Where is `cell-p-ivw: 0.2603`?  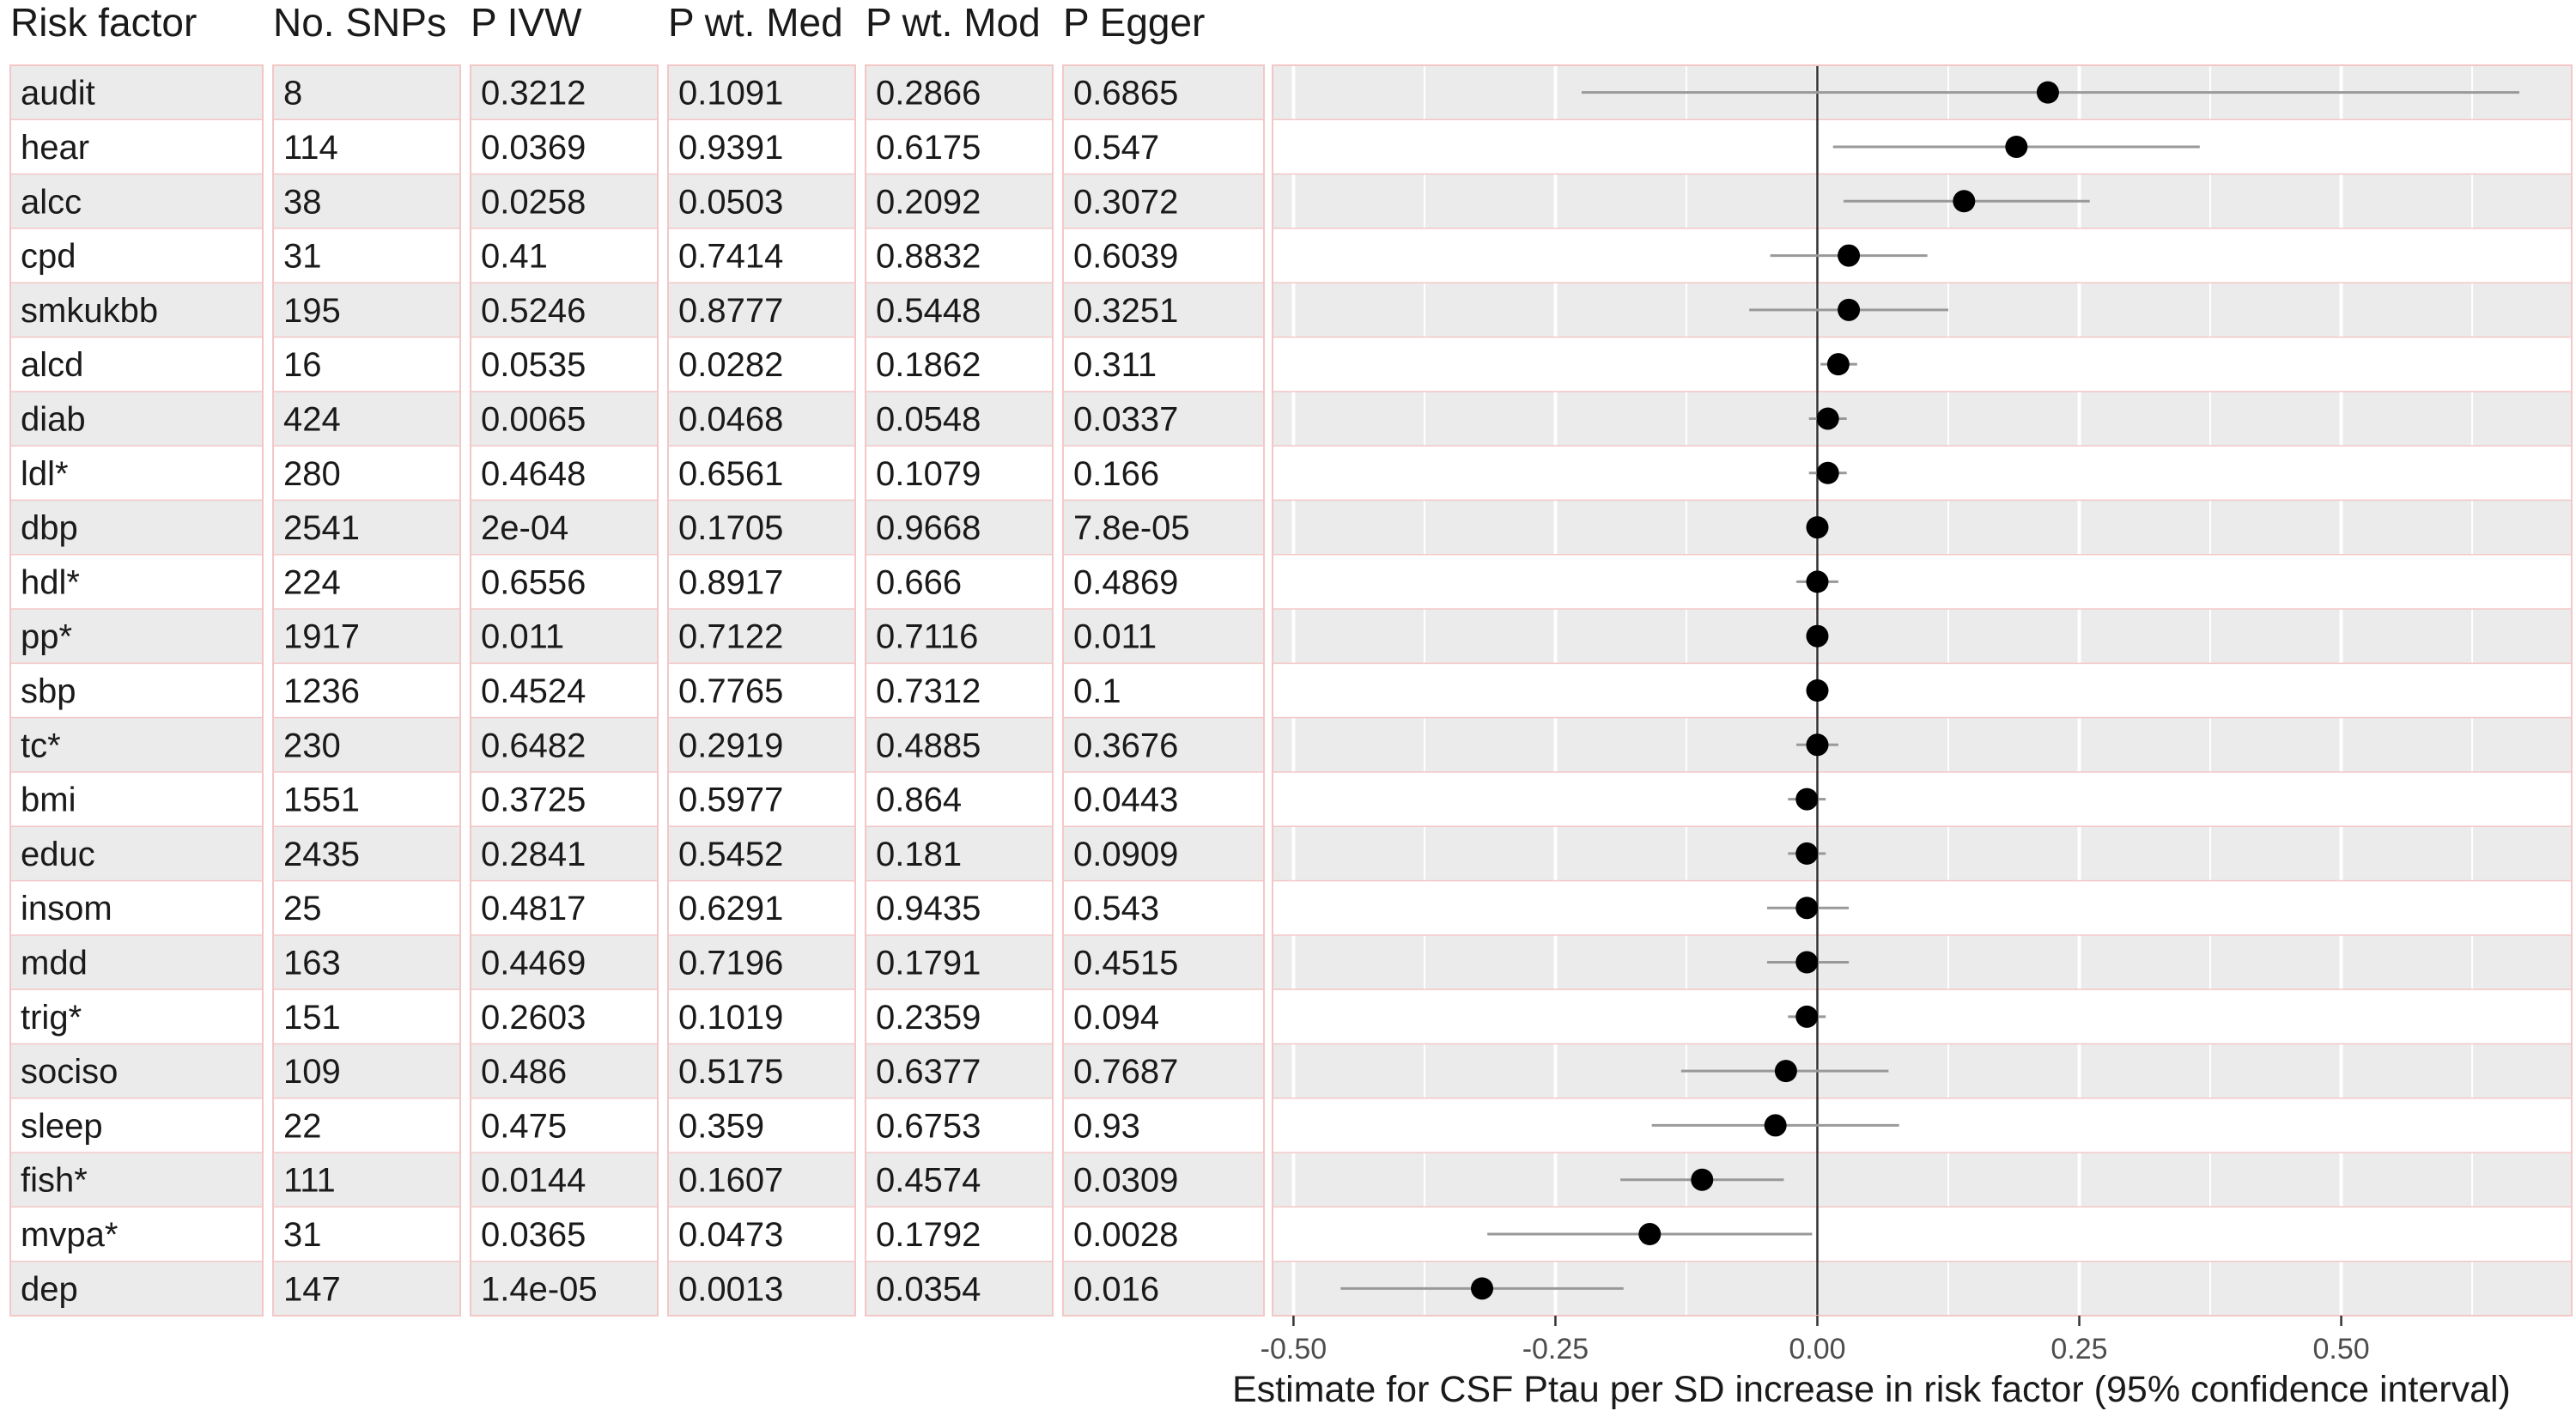 cell-p-ivw: 0.2603 is located at coordinates (533, 1018).